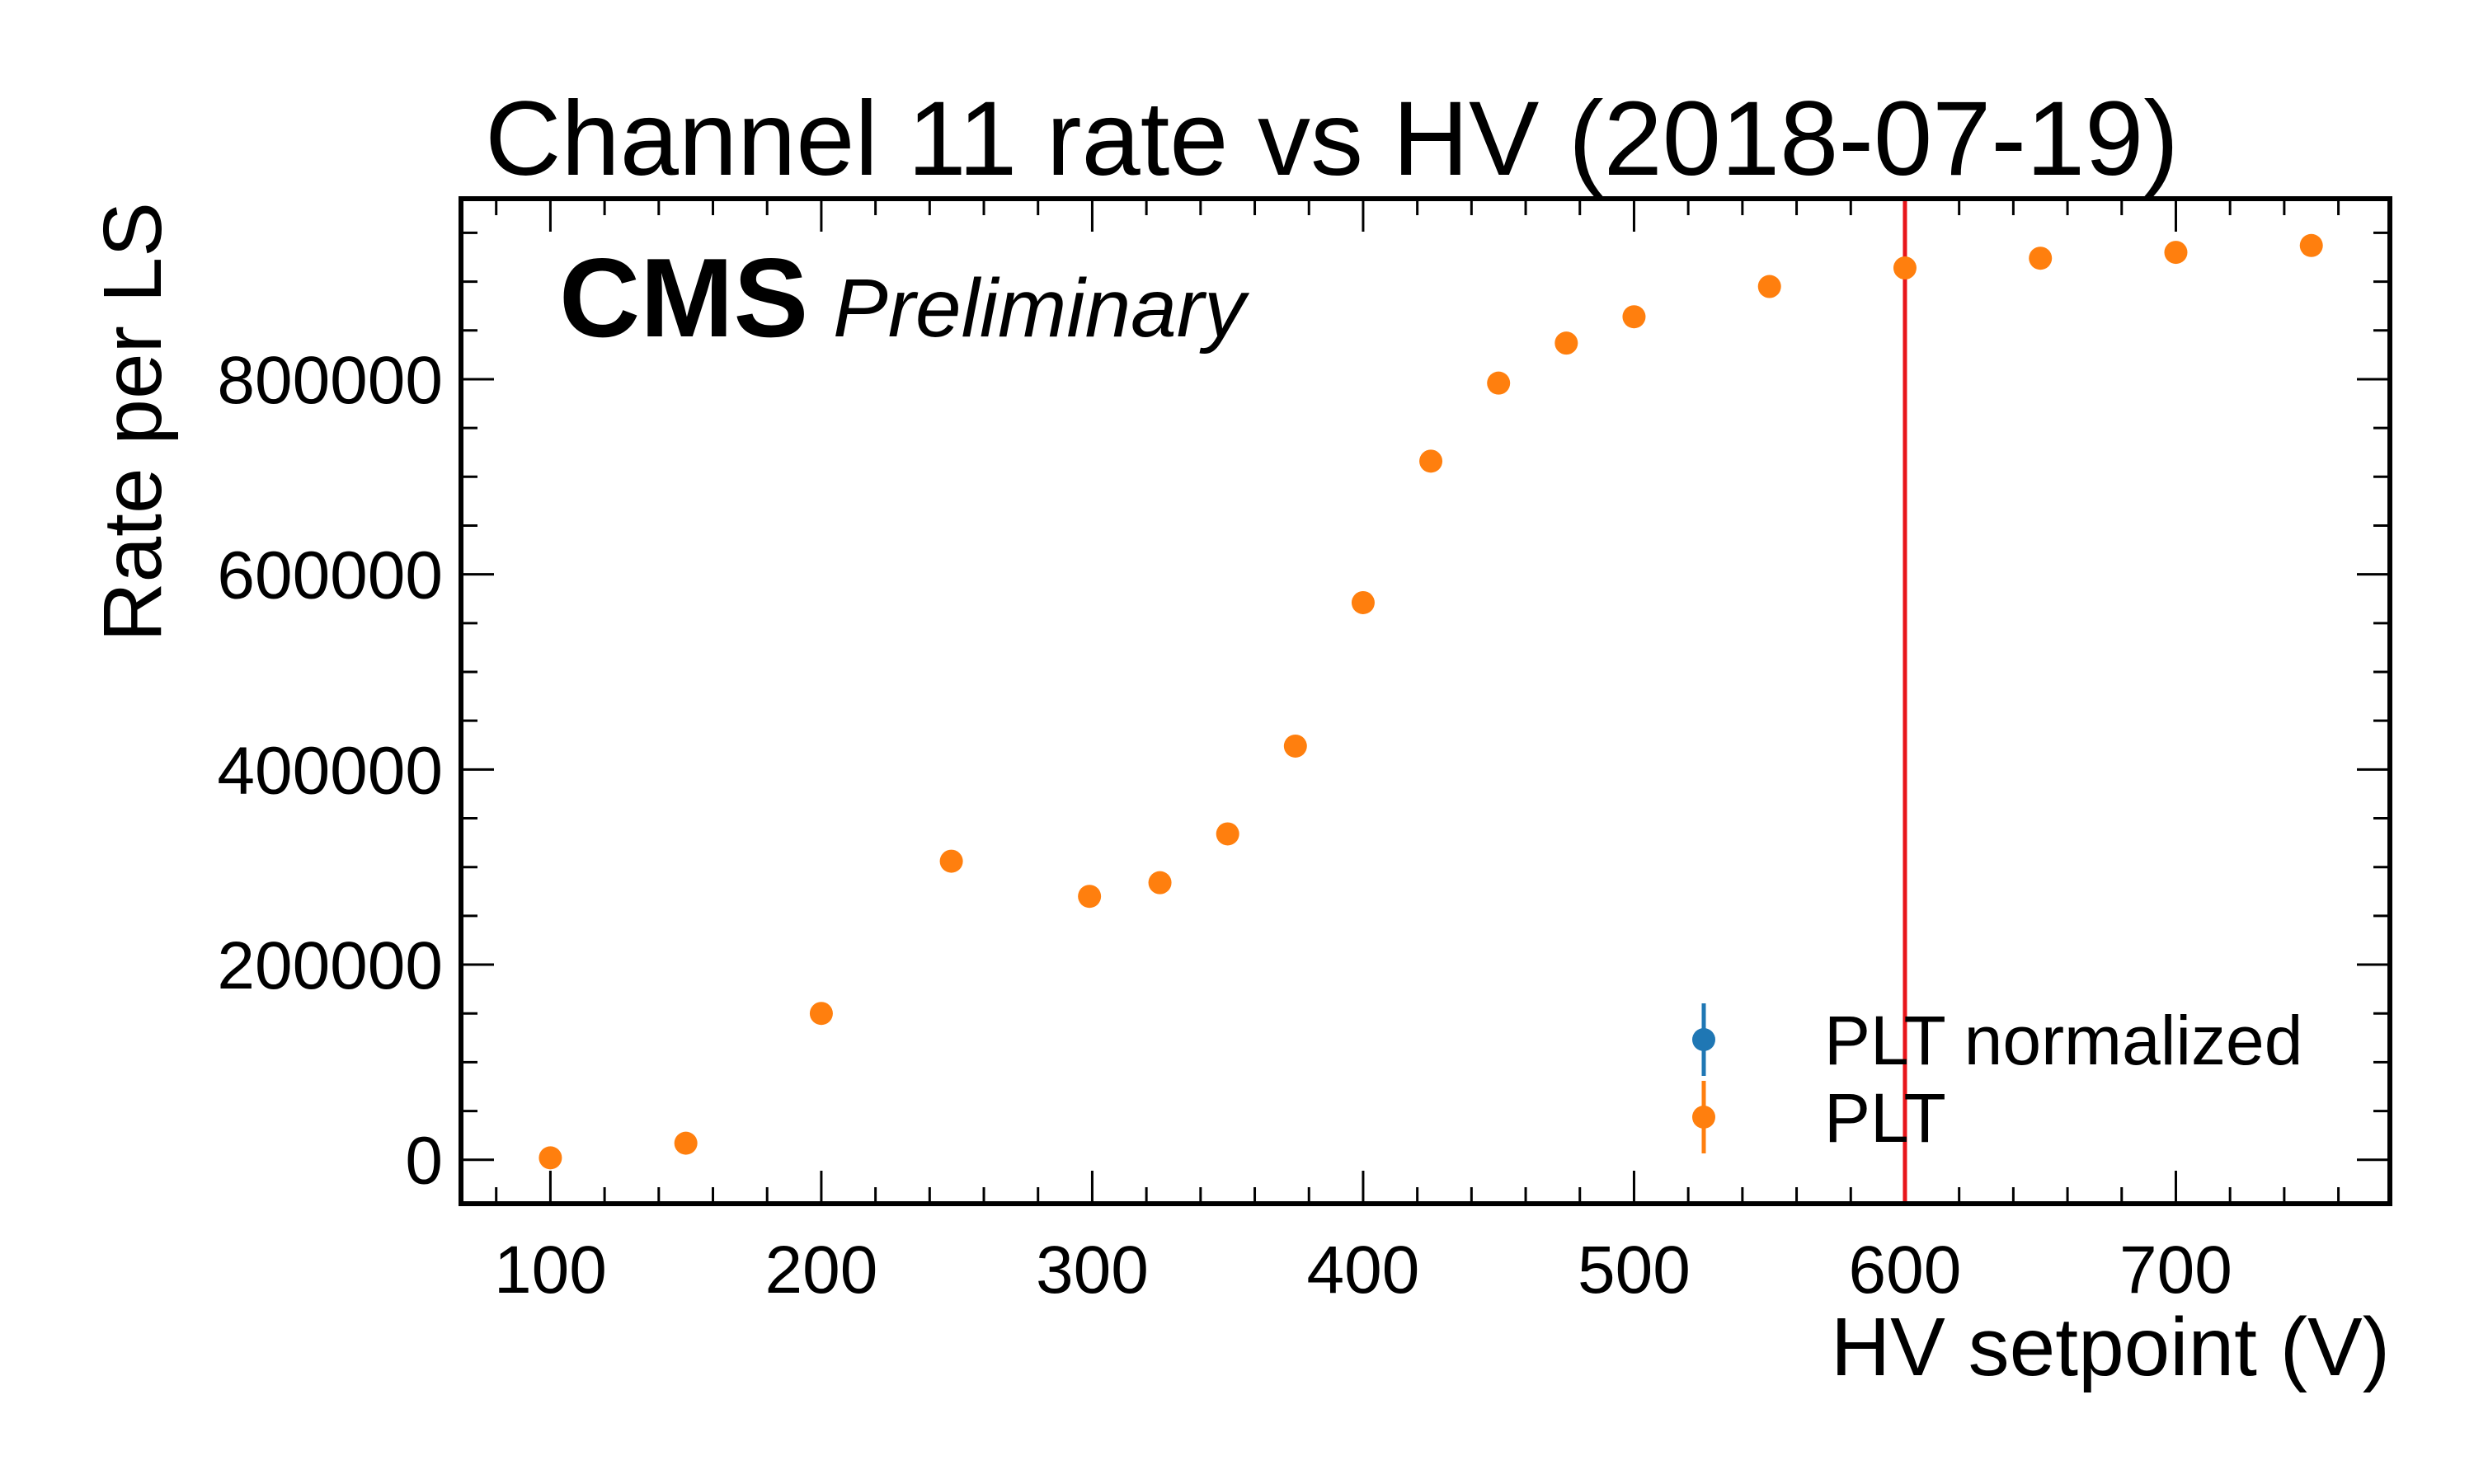 Image resolution: width=2474 pixels, height=1484 pixels. I want to click on x-tick-label: 600, so click(1905, 1270).